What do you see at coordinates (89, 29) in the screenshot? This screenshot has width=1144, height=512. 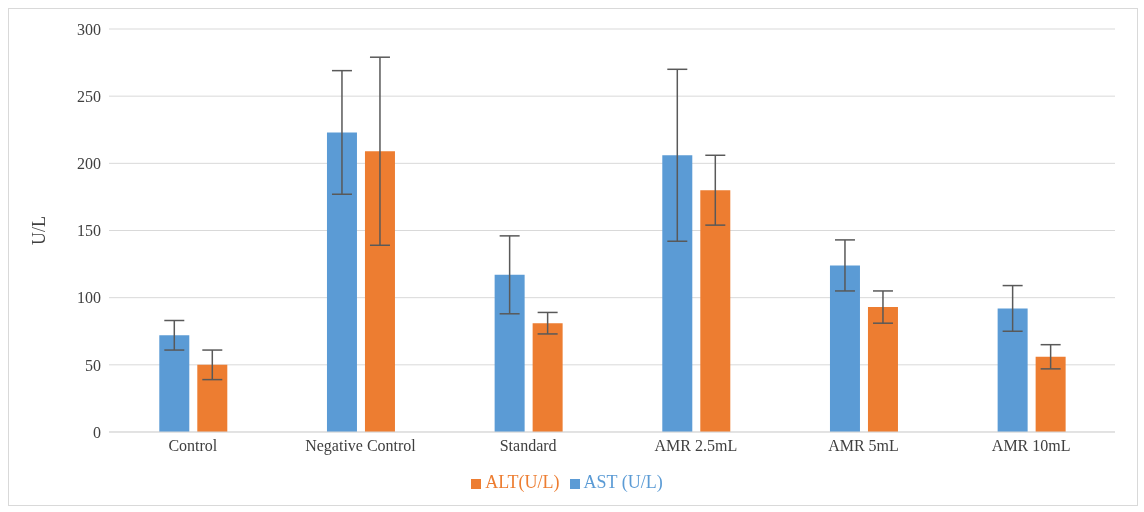 I see `y-tick-label: 300` at bounding box center [89, 29].